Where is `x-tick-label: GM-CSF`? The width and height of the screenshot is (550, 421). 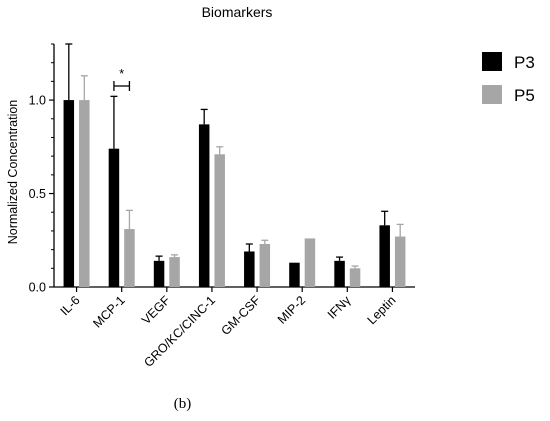
x-tick-label: GM-CSF is located at coordinates (240, 315).